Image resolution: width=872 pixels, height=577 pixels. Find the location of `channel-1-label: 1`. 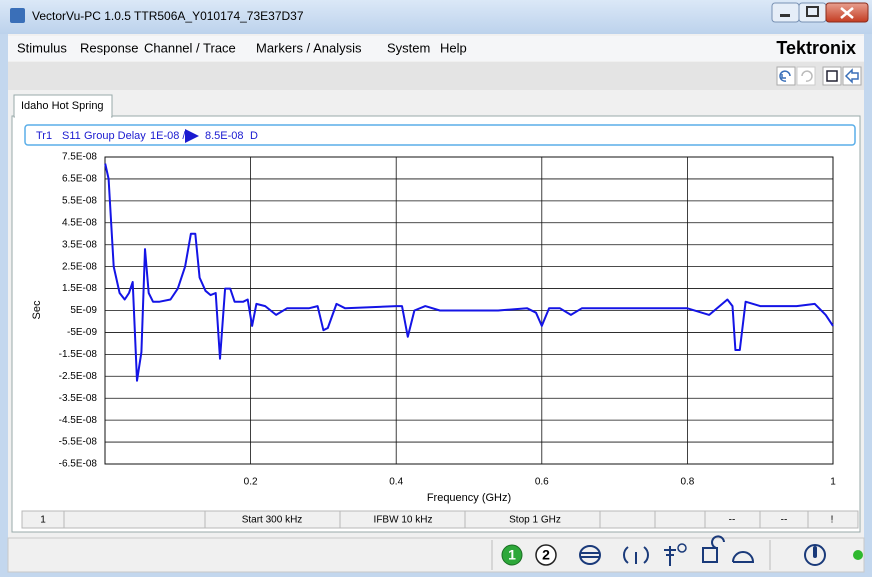

channel-1-label: 1 is located at coordinates (512, 555).